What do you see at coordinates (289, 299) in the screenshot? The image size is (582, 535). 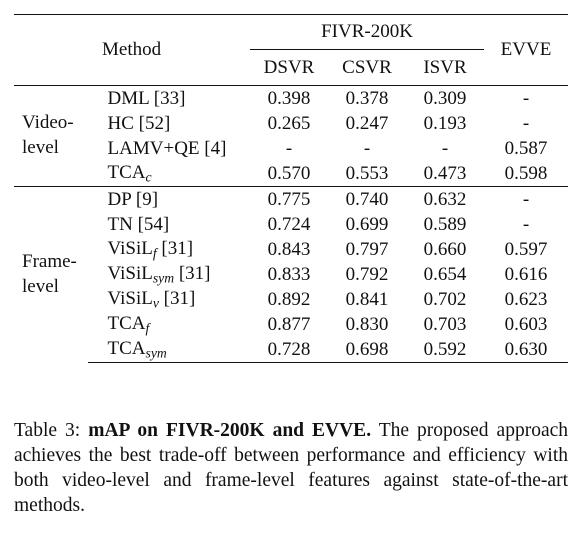 I see `dsvr-cell: 0.892` at bounding box center [289, 299].